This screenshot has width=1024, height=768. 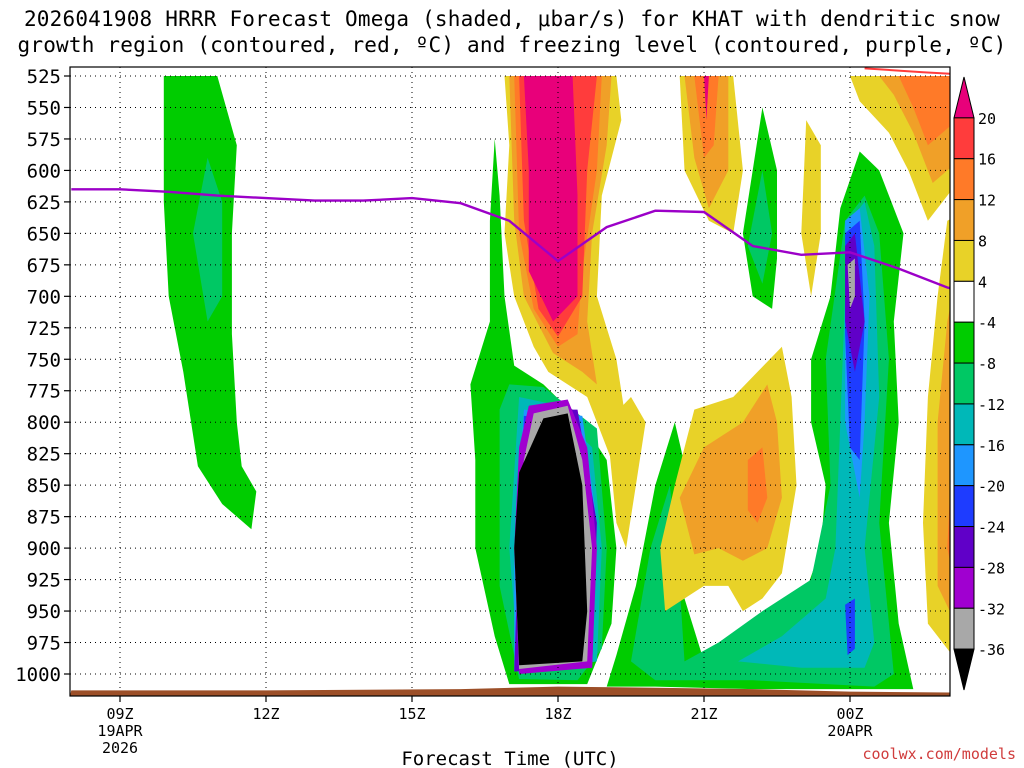 I want to click on y-tick-label: 650, so click(x=44, y=234).